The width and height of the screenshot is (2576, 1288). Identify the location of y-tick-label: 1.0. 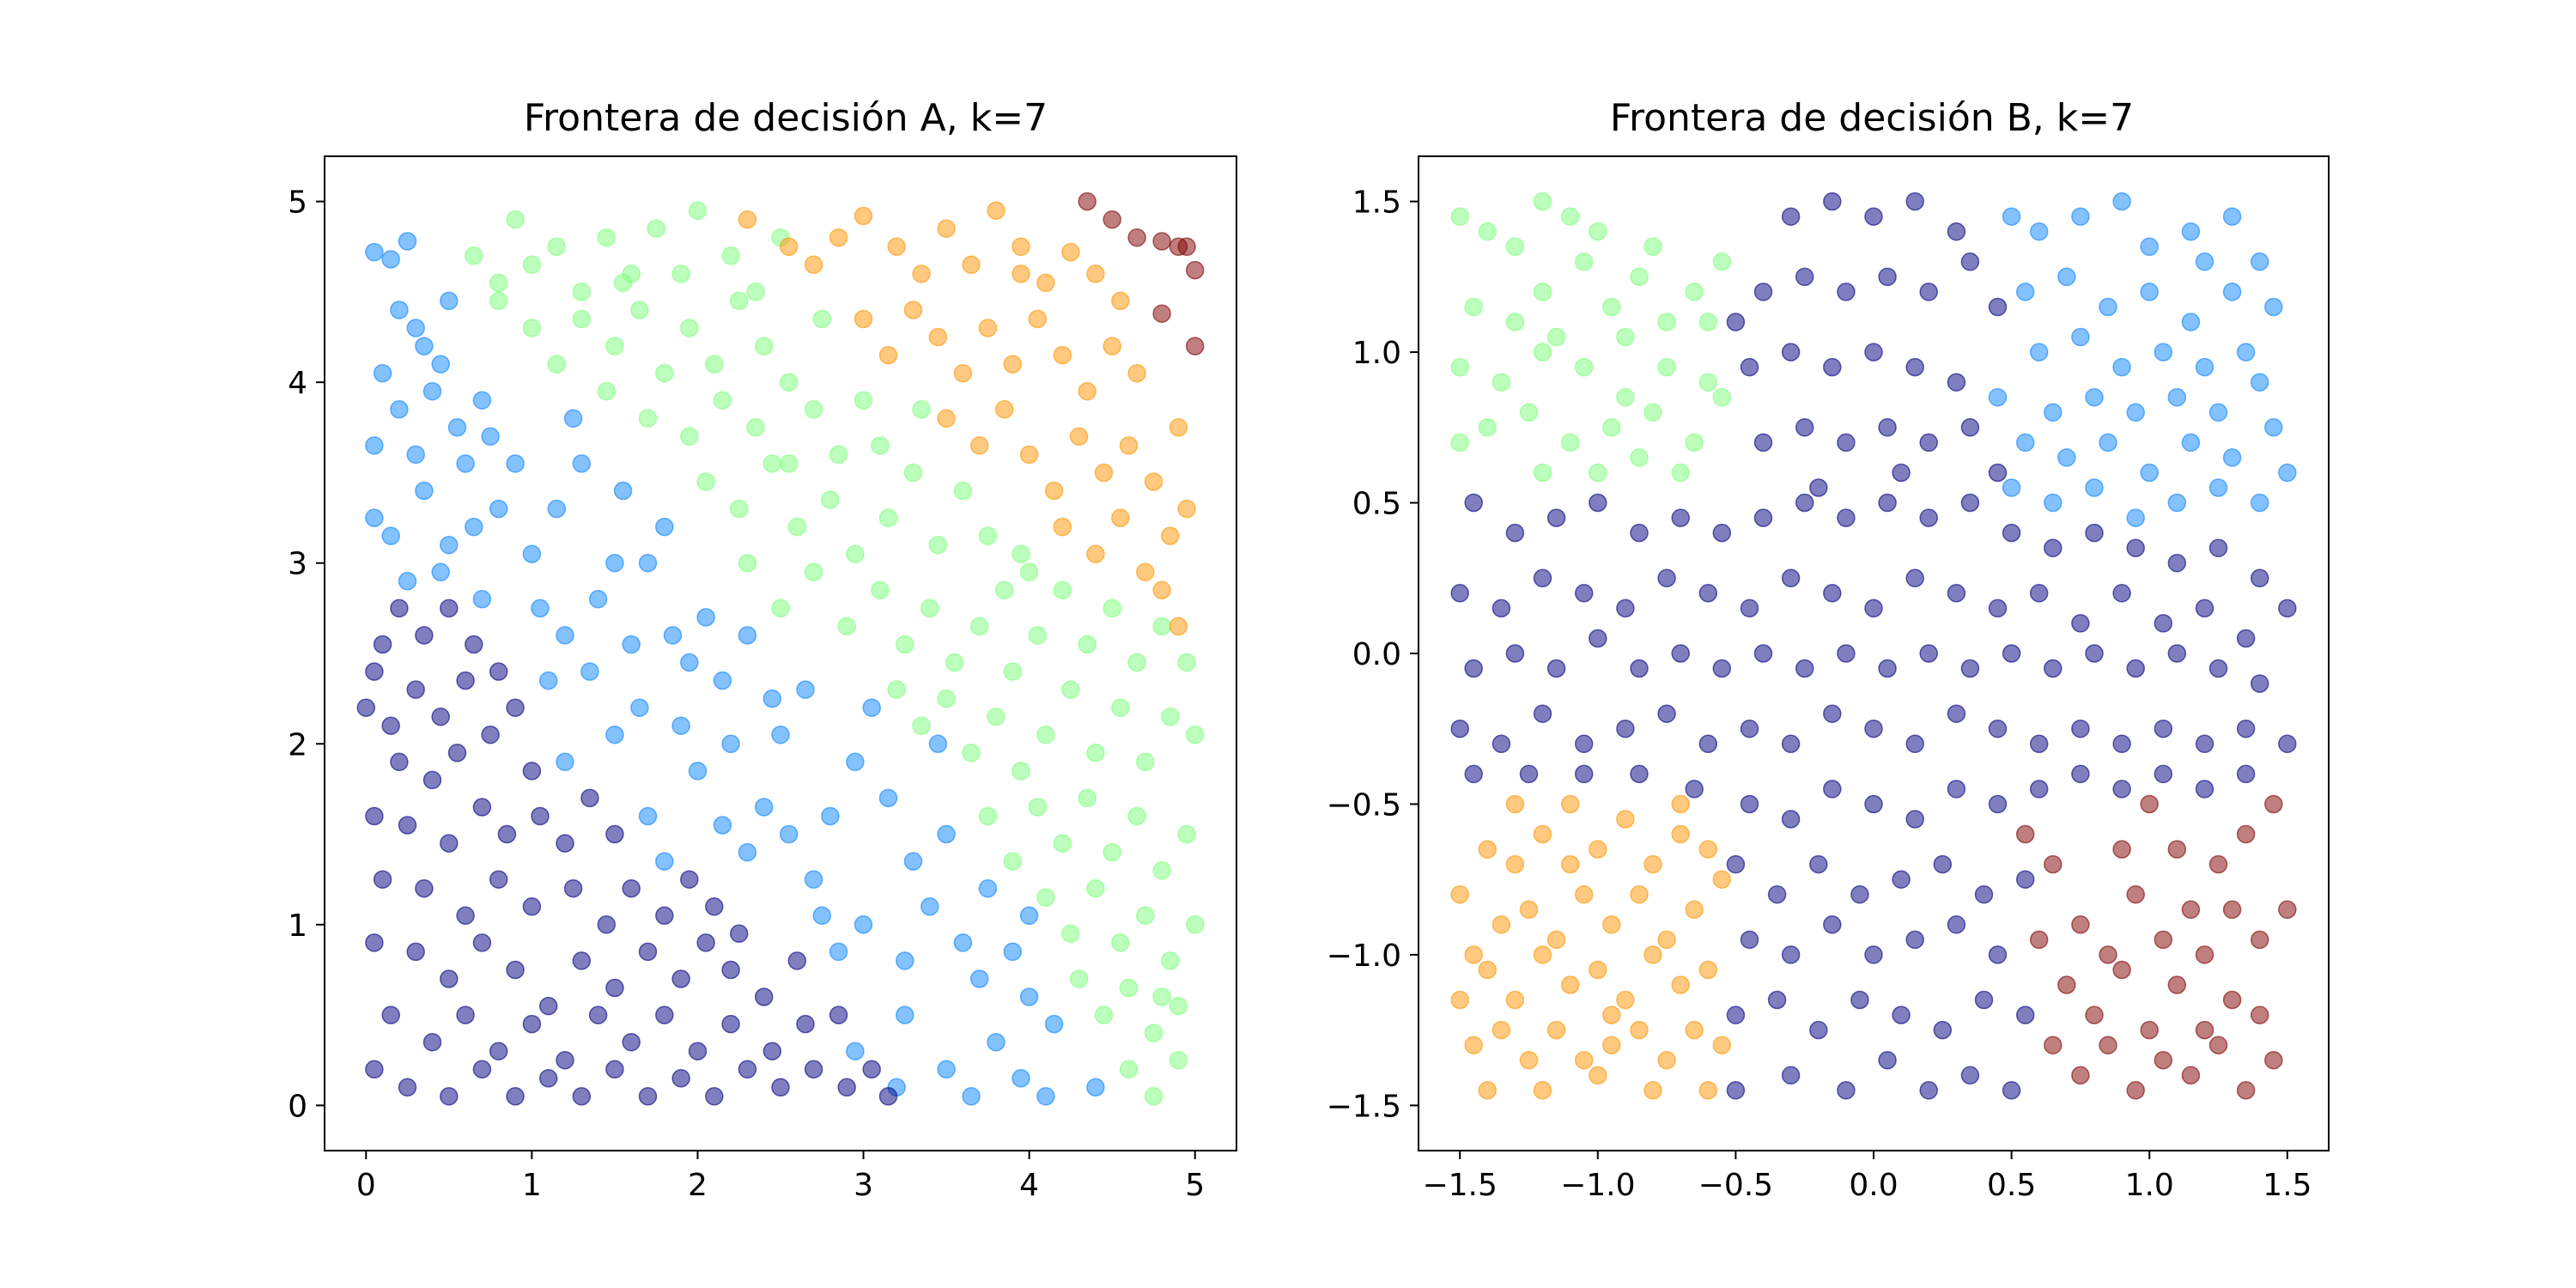
(1376, 354).